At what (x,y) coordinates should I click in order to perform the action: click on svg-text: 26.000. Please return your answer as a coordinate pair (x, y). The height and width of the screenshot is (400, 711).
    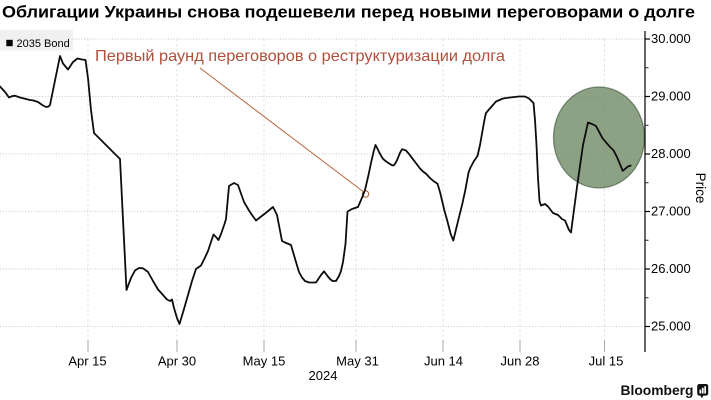
    Looking at the image, I should click on (671, 268).